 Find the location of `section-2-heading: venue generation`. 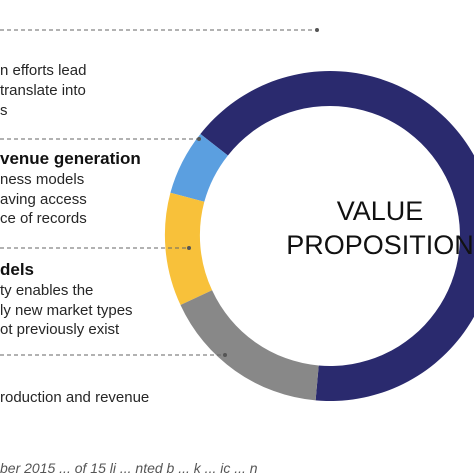

section-2-heading: venue generation is located at coordinates (70, 158).